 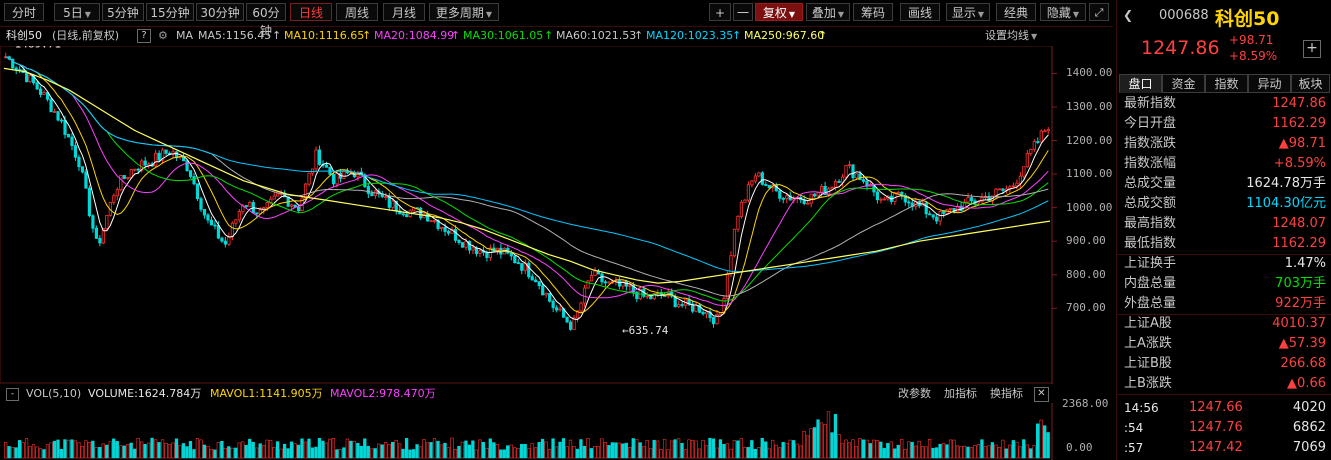 I want to click on switch-indicator-button: 换指标, so click(x=1006, y=393).